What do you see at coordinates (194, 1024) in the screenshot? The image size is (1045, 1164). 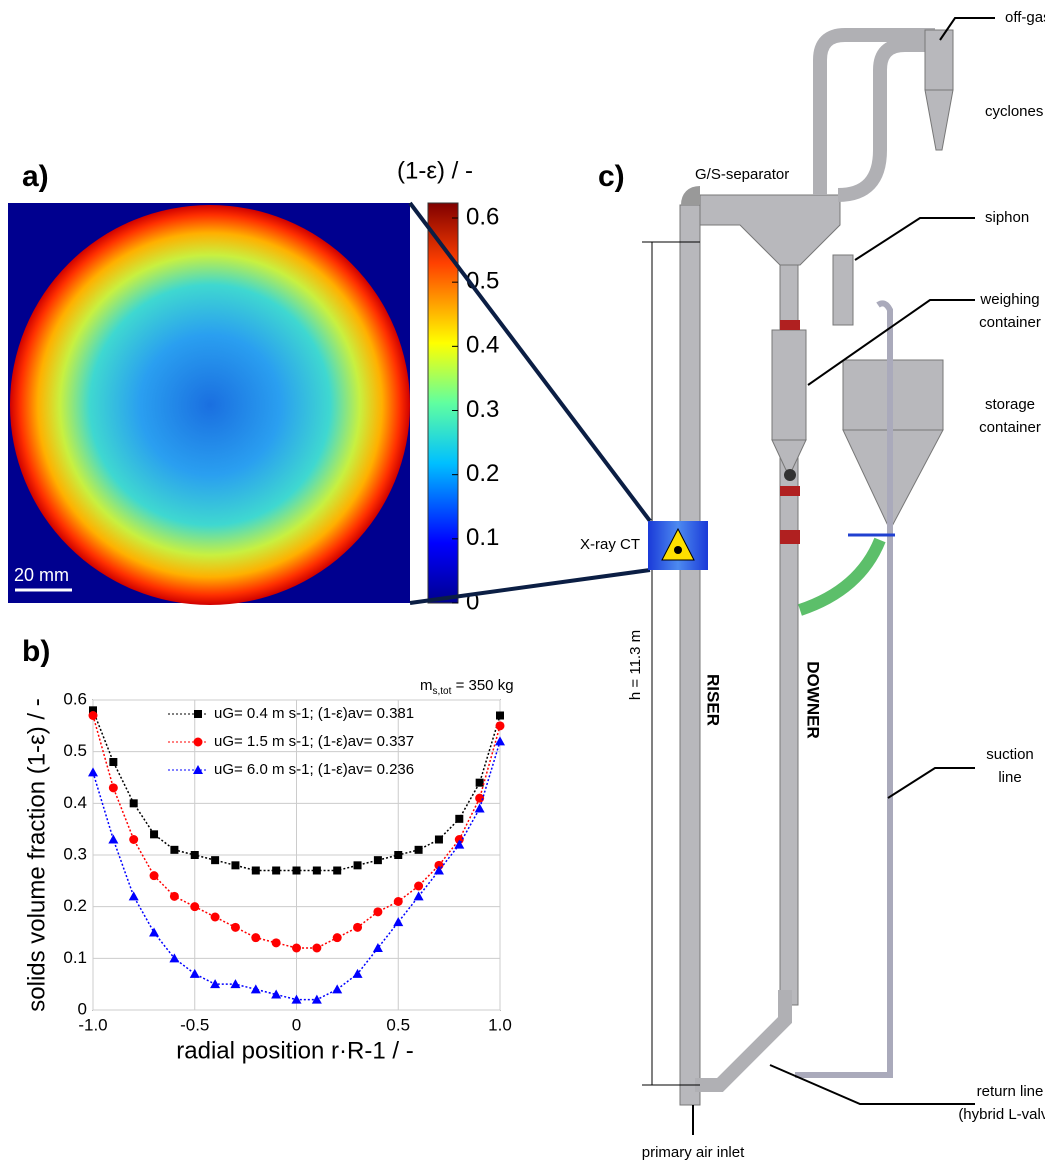 I see `x-tick-label: -0.5` at bounding box center [194, 1024].